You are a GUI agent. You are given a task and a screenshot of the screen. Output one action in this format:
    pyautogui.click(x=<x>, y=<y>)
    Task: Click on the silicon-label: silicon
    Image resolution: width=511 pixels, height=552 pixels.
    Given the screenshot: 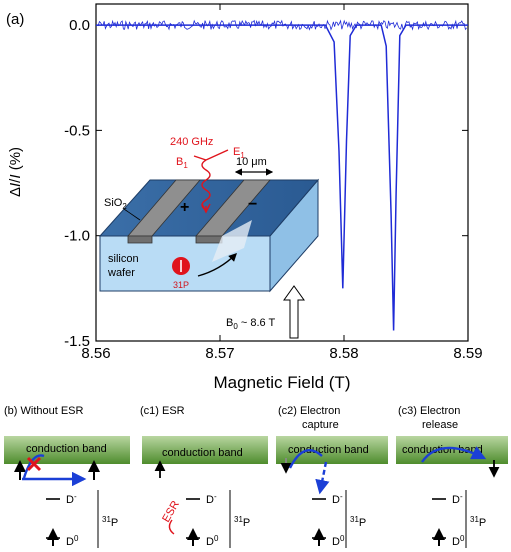 What is the action you would take?
    pyautogui.click(x=123, y=259)
    